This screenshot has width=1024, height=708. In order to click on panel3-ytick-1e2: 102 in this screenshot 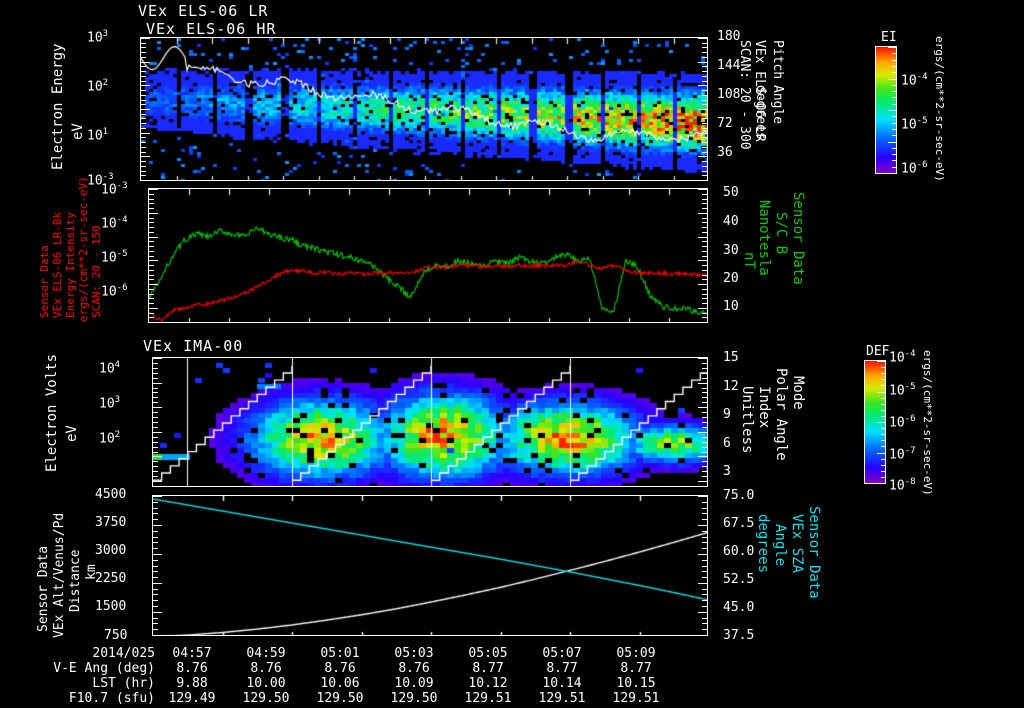, I will do `click(110, 438)`.